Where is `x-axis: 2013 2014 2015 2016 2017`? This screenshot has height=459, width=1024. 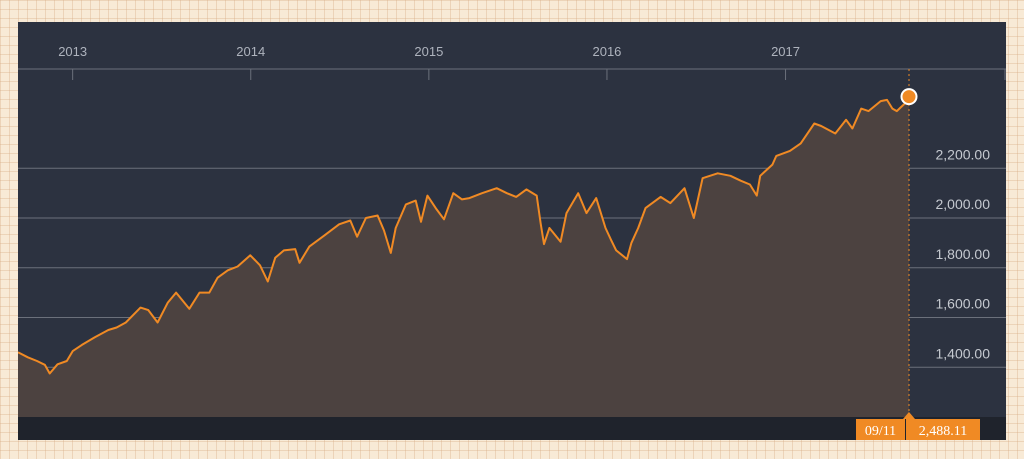 x-axis: 2013 2014 2015 2016 2017 is located at coordinates (512, 62).